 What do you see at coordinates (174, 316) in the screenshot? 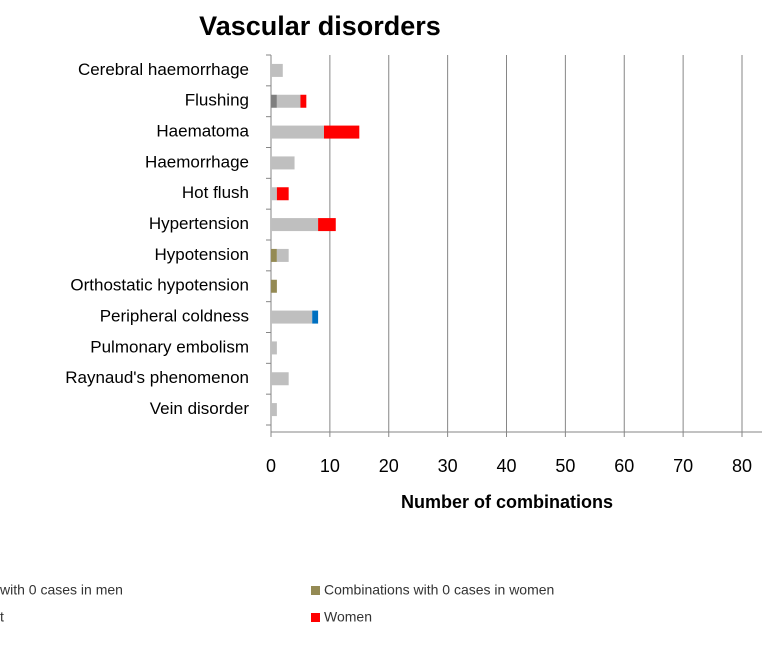
I see `y-tick-label: Peripheral coldness` at bounding box center [174, 316].